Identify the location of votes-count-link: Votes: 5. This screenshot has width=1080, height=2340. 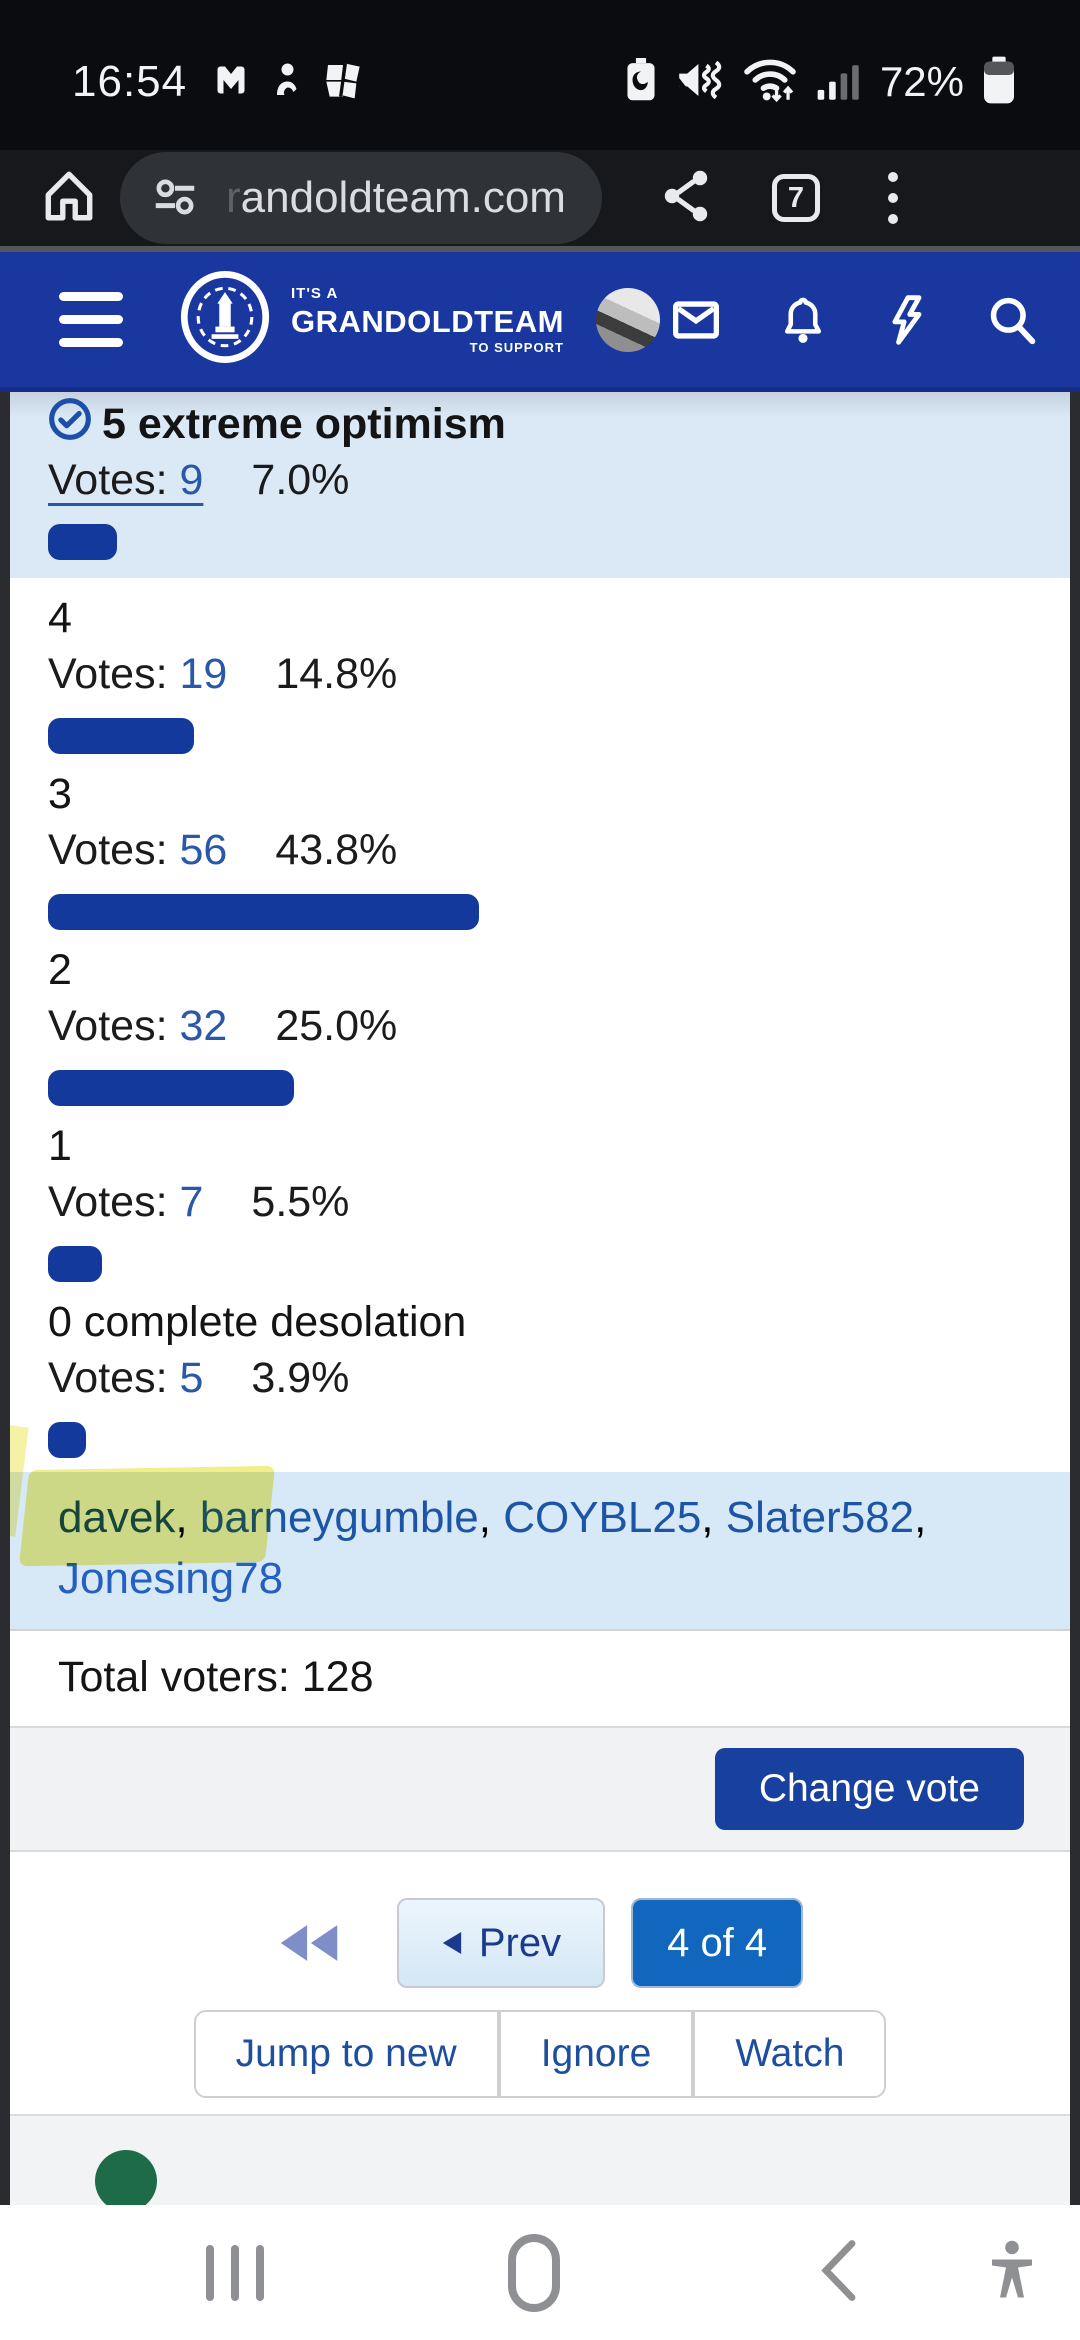
(126, 1378).